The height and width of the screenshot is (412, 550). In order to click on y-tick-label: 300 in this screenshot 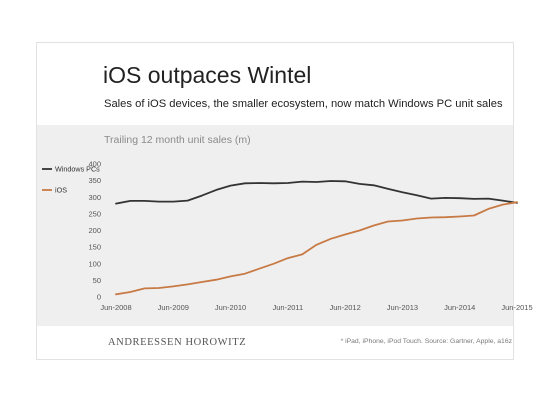, I will do `click(94, 197)`.